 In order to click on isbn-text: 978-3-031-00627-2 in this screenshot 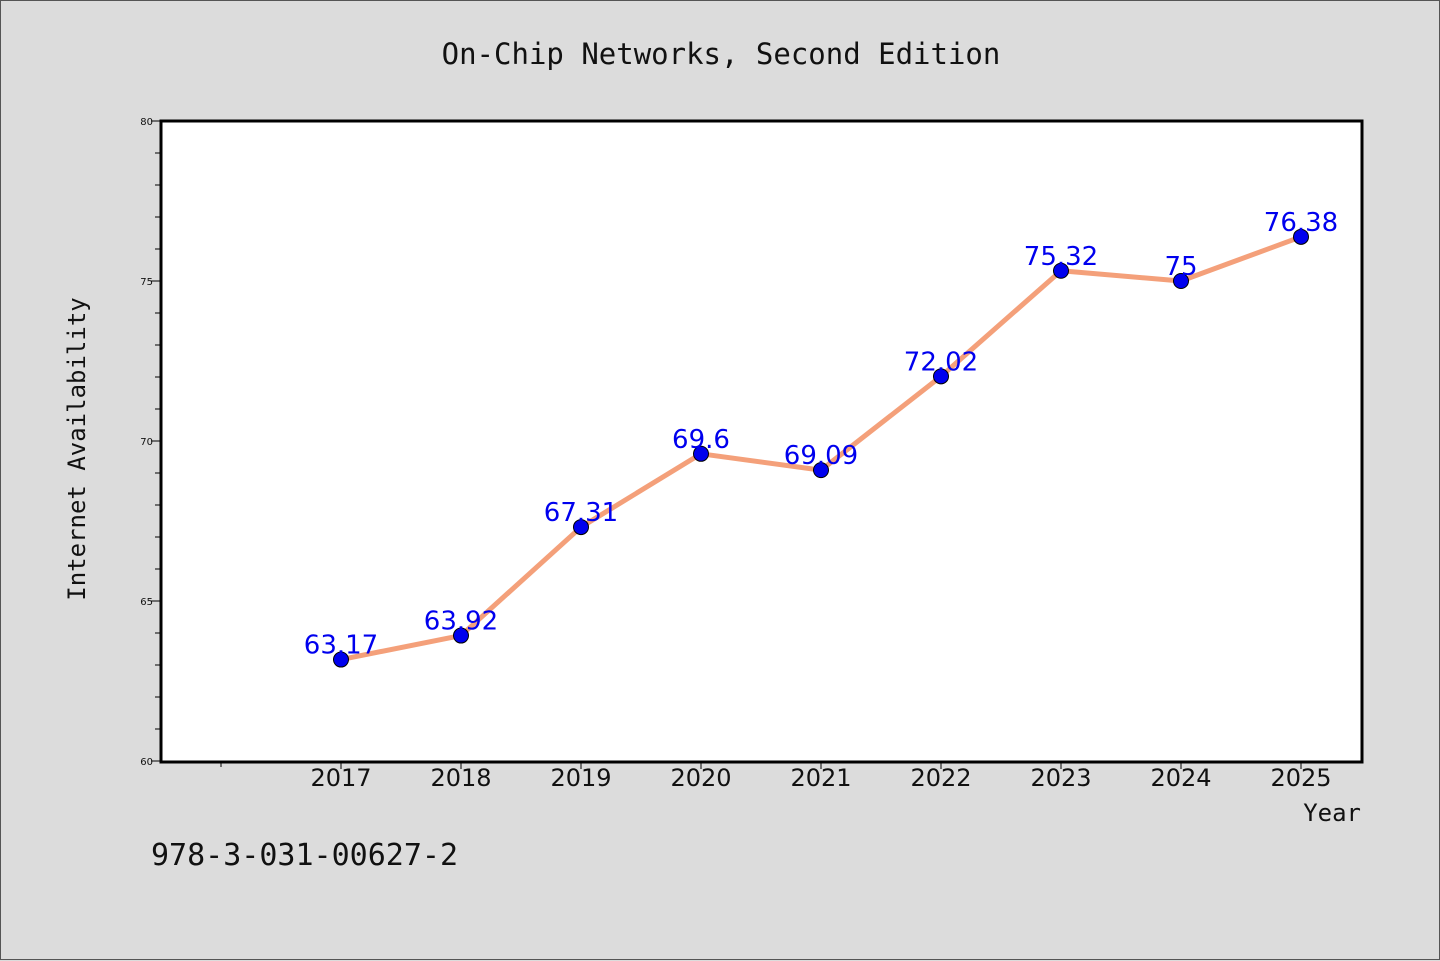, I will do `click(304, 855)`.